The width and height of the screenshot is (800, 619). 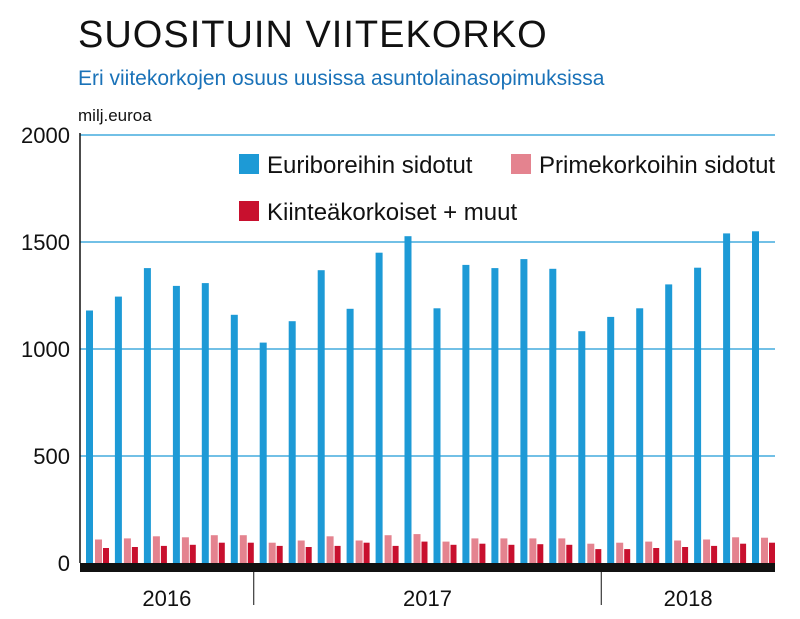 What do you see at coordinates (427, 567) in the screenshot?
I see `x-axis-band` at bounding box center [427, 567].